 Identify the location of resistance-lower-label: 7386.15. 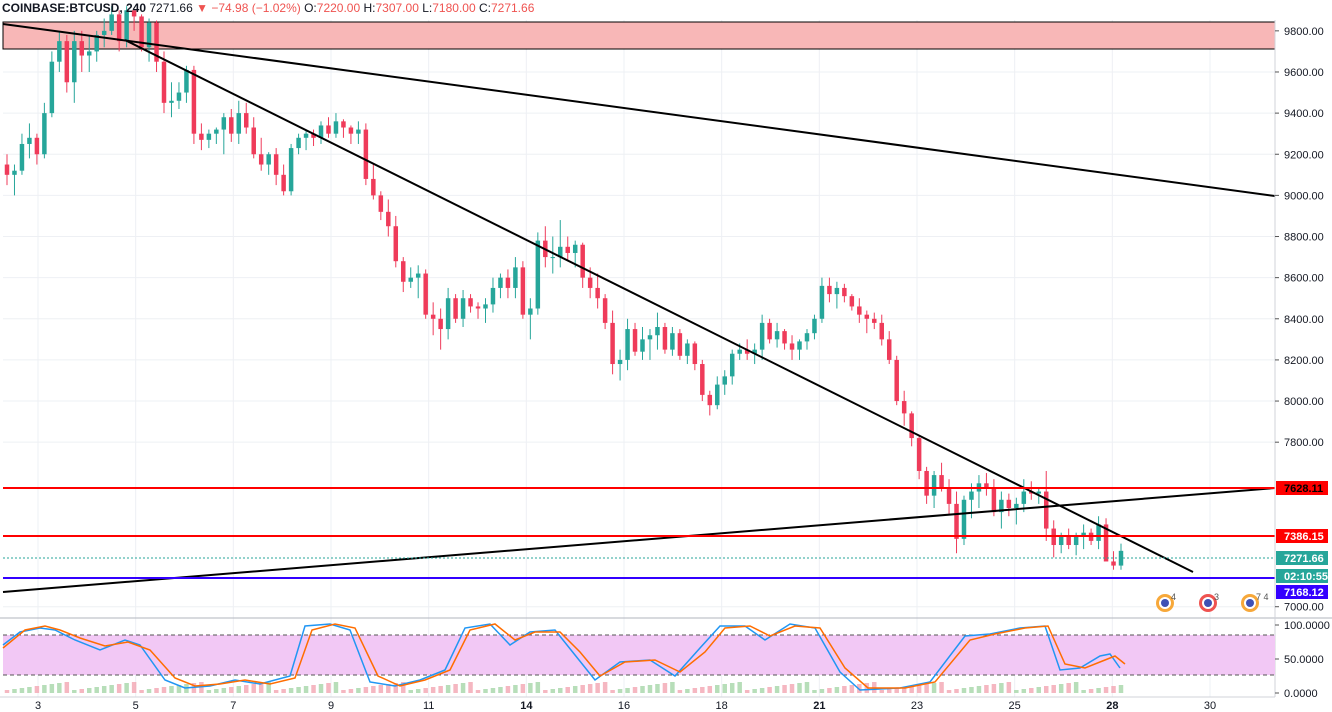
(1302, 536).